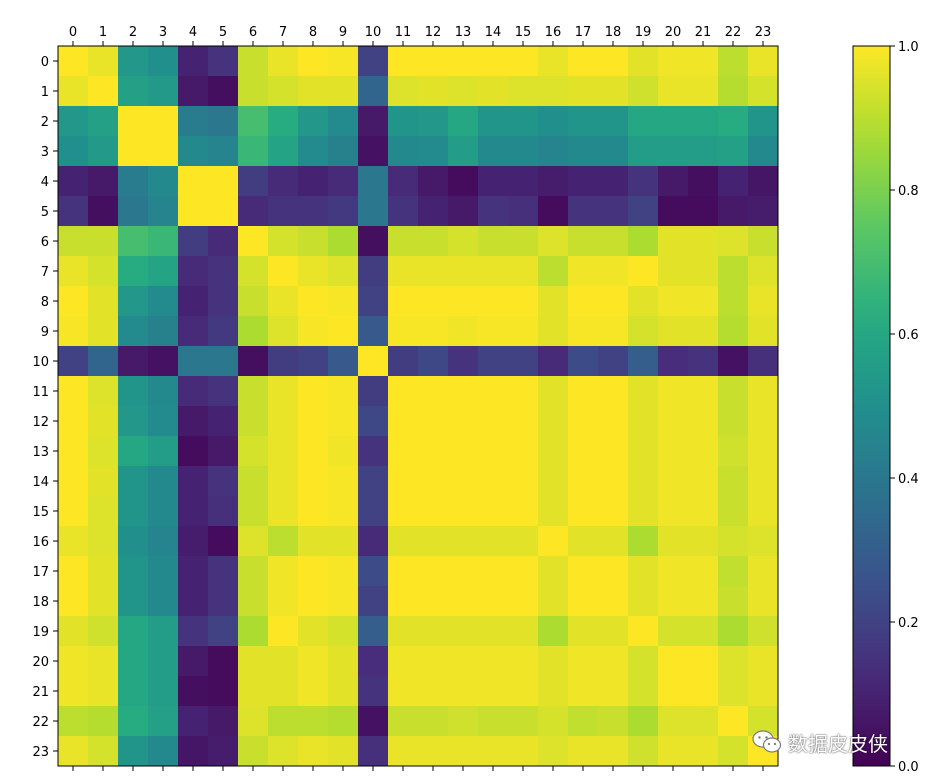  Describe the element at coordinates (40, 662) in the screenshot. I see `y-tick-label: 20` at that location.